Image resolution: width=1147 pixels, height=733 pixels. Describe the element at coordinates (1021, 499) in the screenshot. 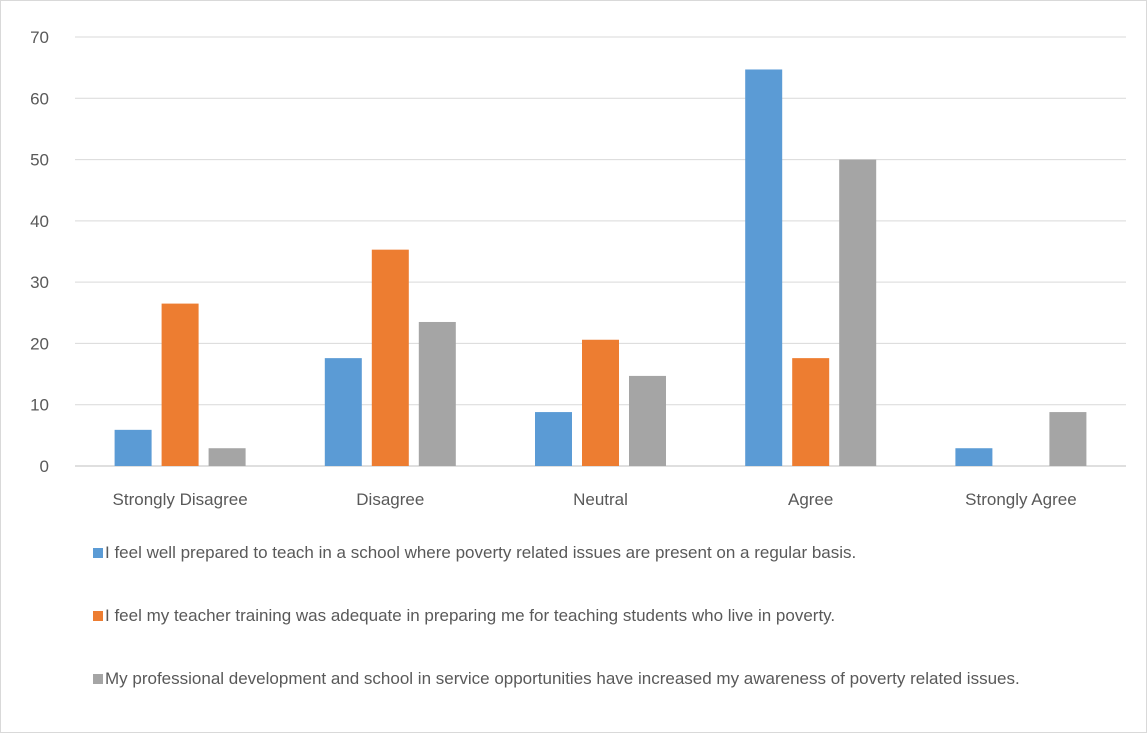

I see `x-category-label: Strongly Agree` at that location.